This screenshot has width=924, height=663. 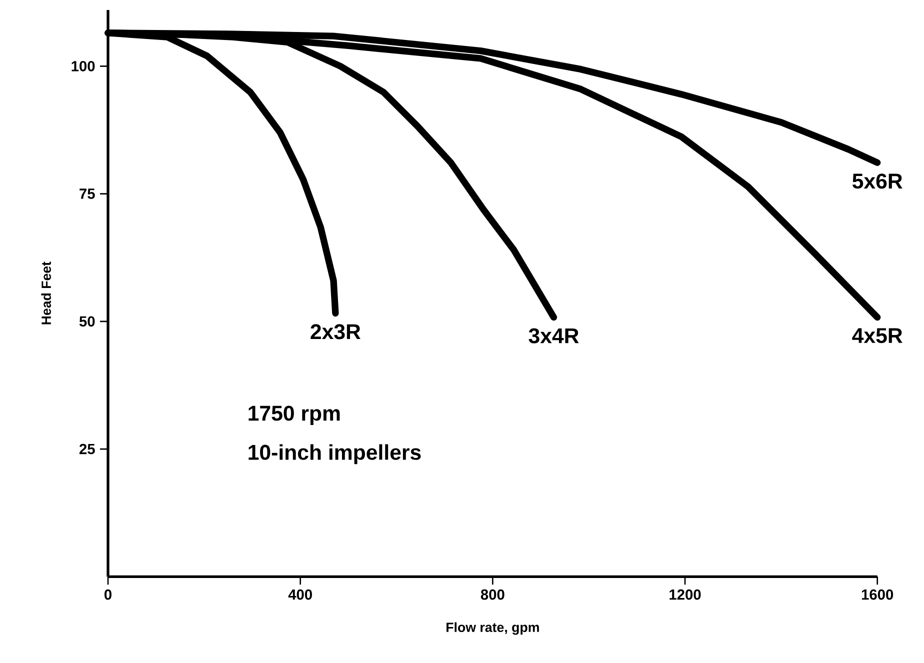 What do you see at coordinates (294, 416) in the screenshot?
I see `annotation: 1750 rpm` at bounding box center [294, 416].